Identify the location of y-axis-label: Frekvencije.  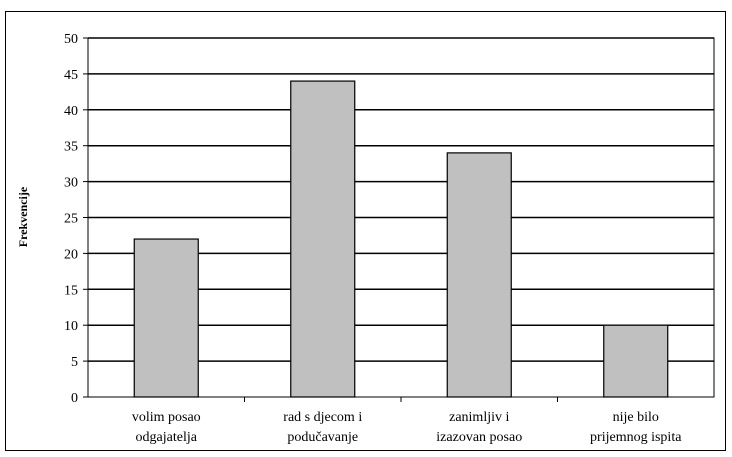
(23, 216).